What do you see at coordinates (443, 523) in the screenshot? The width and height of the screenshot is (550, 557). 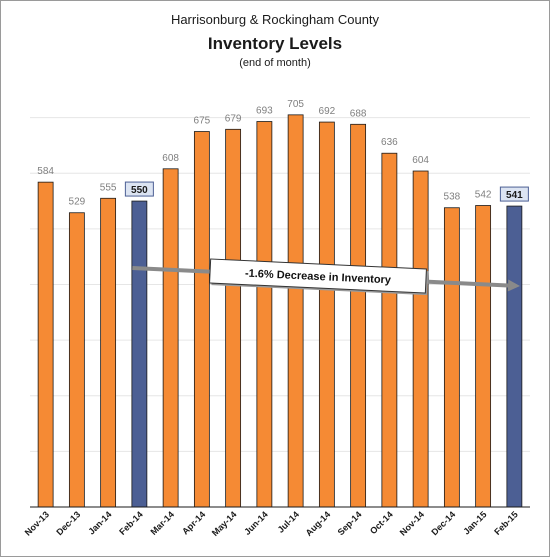 I see `tick-label-dec-14: Dec-14` at bounding box center [443, 523].